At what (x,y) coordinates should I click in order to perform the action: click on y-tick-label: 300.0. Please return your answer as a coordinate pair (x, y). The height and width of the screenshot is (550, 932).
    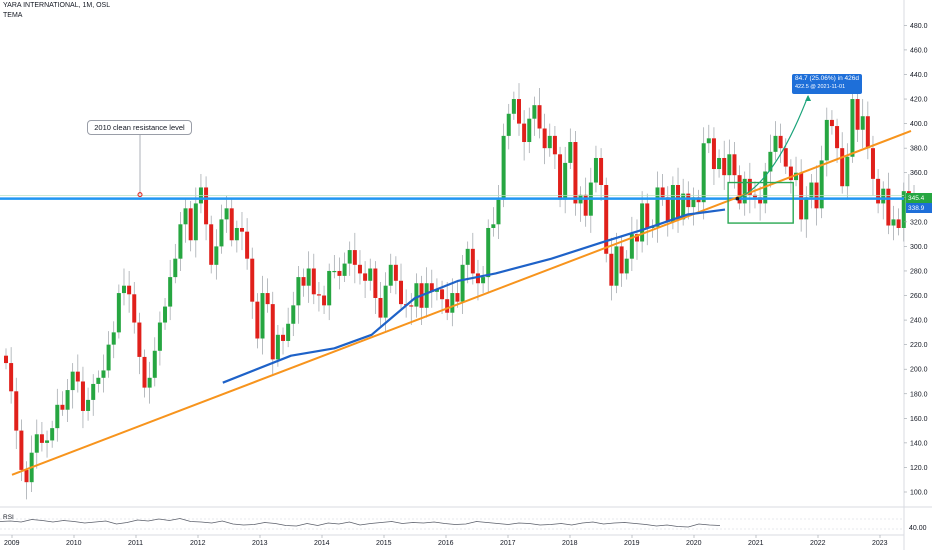
    Looking at the image, I should click on (919, 247).